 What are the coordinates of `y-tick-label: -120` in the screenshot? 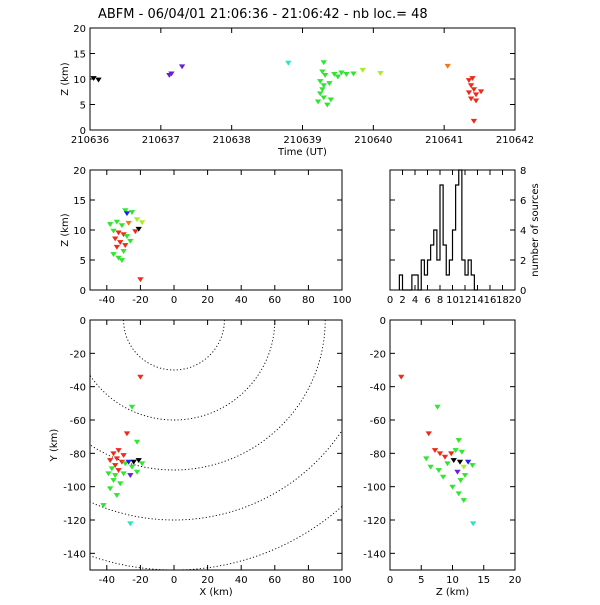 It's located at (374, 521).